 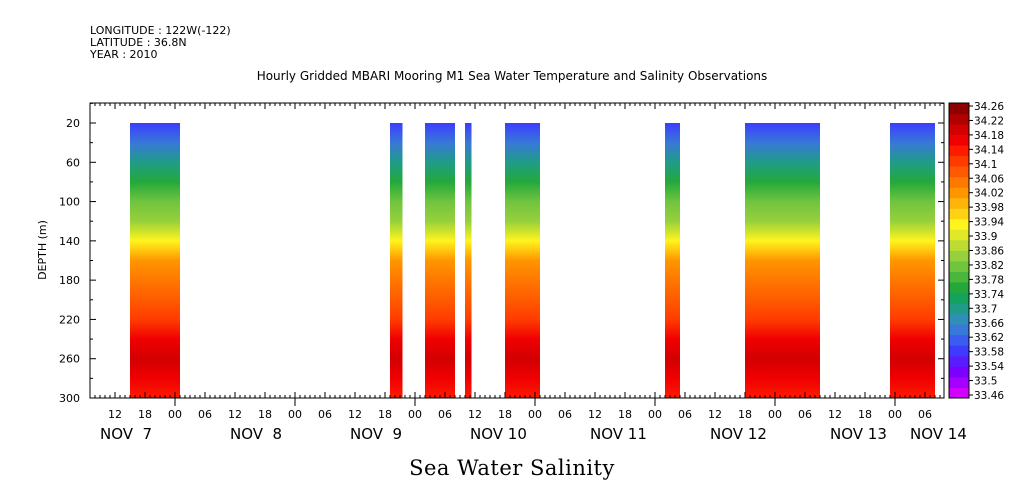 What do you see at coordinates (256, 434) in the screenshot?
I see `x-day-label: NOV 8` at bounding box center [256, 434].